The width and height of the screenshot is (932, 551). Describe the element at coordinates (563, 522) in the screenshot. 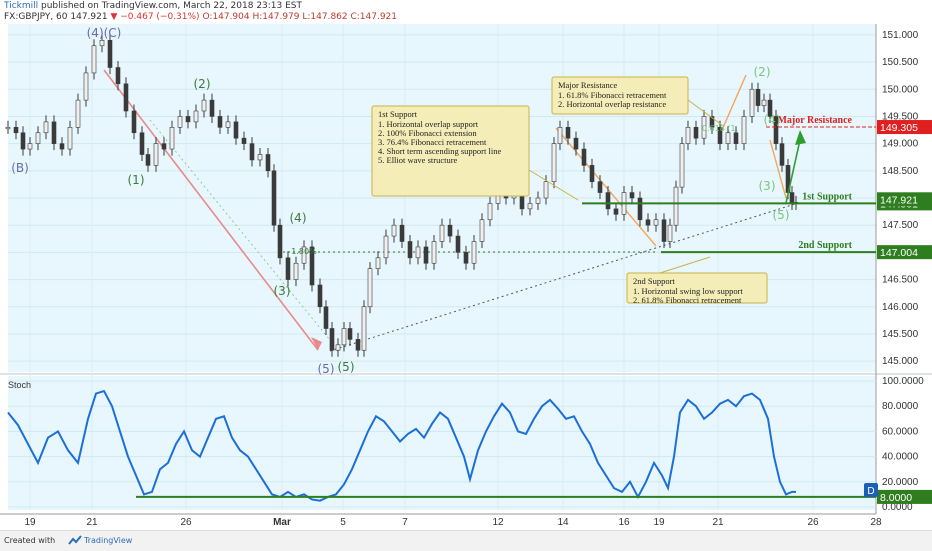

I see `time-tick-label: 14` at that location.